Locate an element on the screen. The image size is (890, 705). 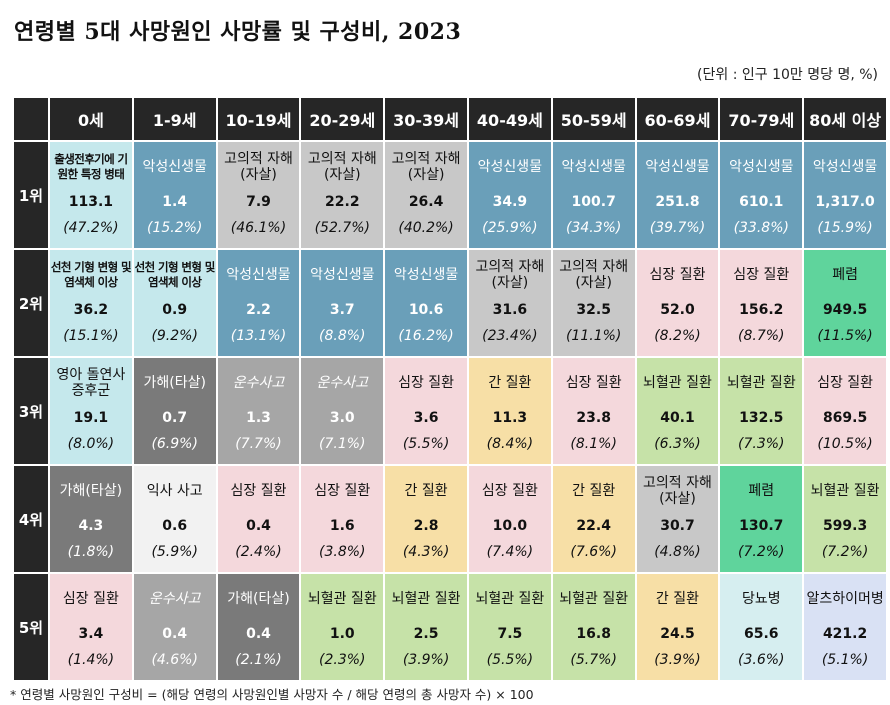
composition-percent: (4.8%) is located at coordinates (677, 552).